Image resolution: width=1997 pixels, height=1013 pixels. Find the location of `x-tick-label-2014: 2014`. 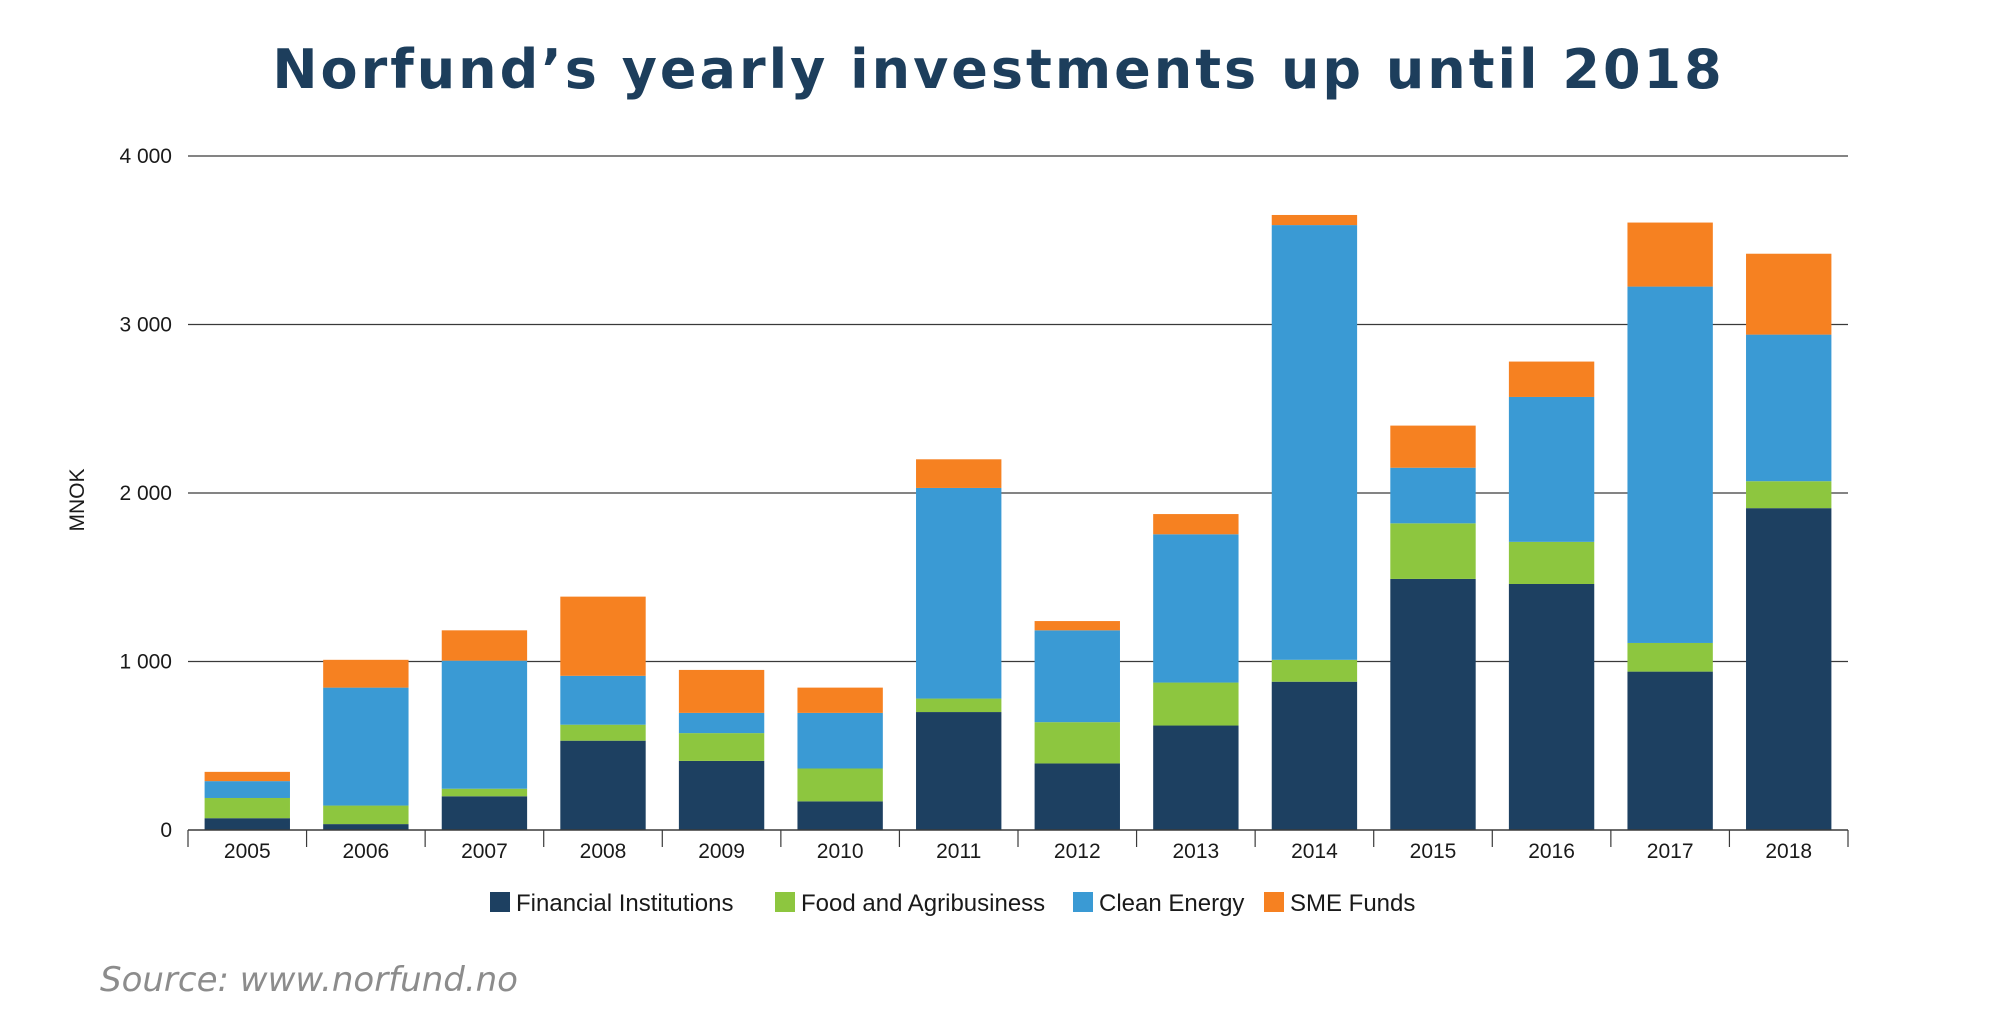

x-tick-label-2014: 2014 is located at coordinates (1314, 851).